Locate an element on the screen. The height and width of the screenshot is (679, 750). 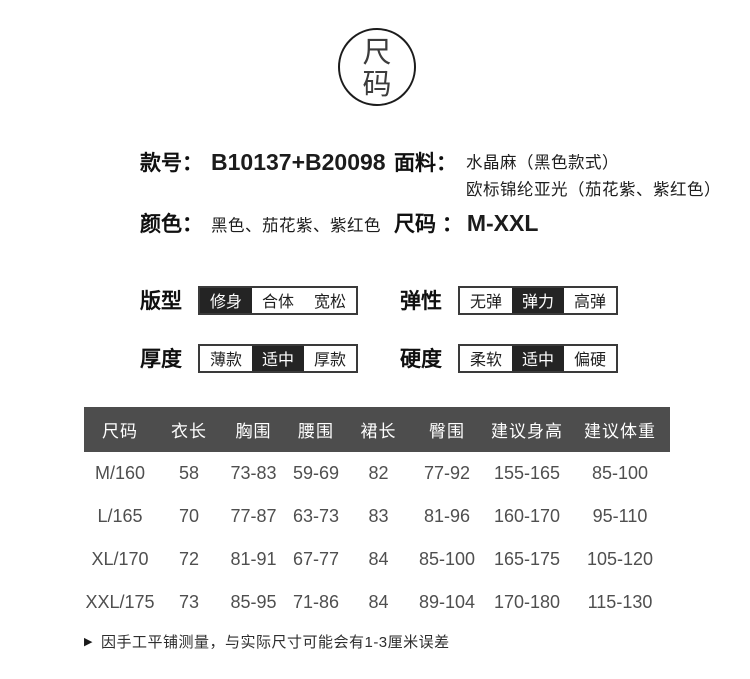
attr-group-fit: 版型 修身 合体 宽松 is located at coordinates (249, 300).